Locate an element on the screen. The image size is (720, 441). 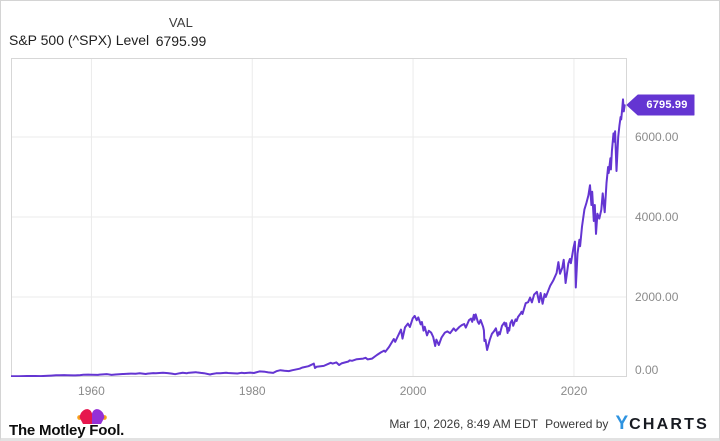
x-tick-label: 1960 is located at coordinates (91, 391).